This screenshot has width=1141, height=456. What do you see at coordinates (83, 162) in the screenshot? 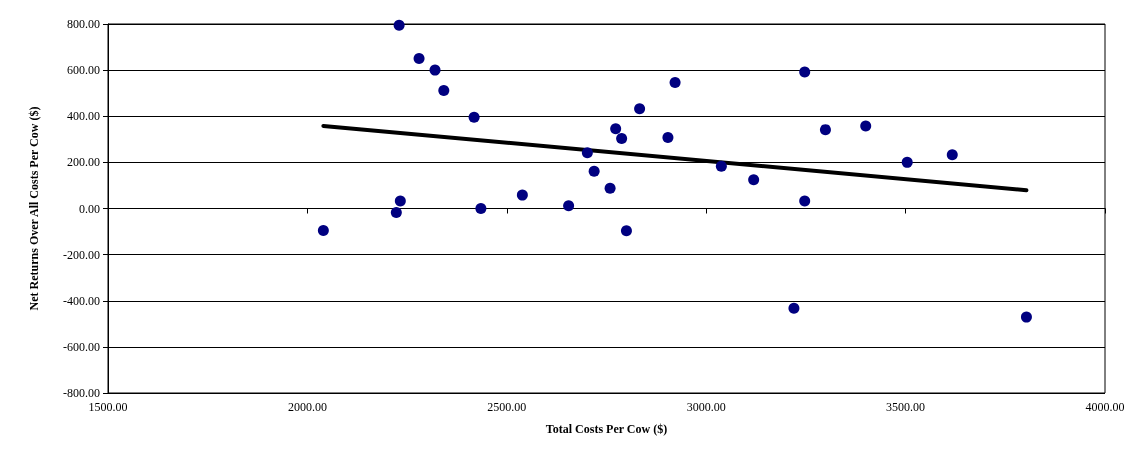
I see `y-tick-label: 200.00` at bounding box center [83, 162].